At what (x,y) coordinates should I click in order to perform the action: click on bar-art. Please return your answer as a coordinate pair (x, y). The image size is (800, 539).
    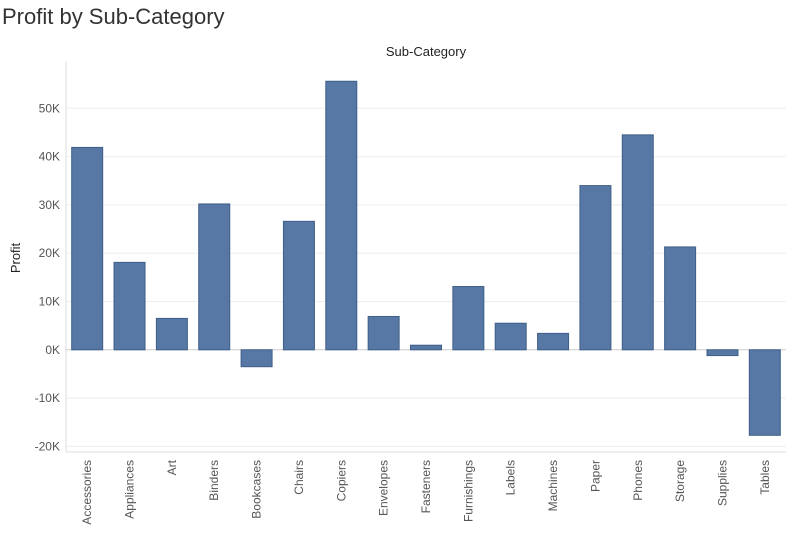
    Looking at the image, I should click on (171, 334).